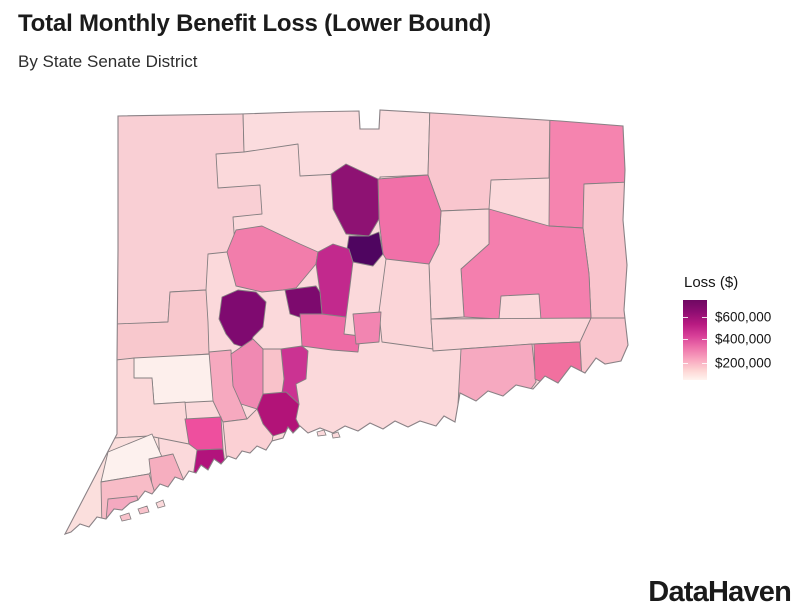 Image resolution: width=800 pixels, height=615 pixels. Describe the element at coordinates (603, 349) in the screenshot. I see `district-stonington` at that location.